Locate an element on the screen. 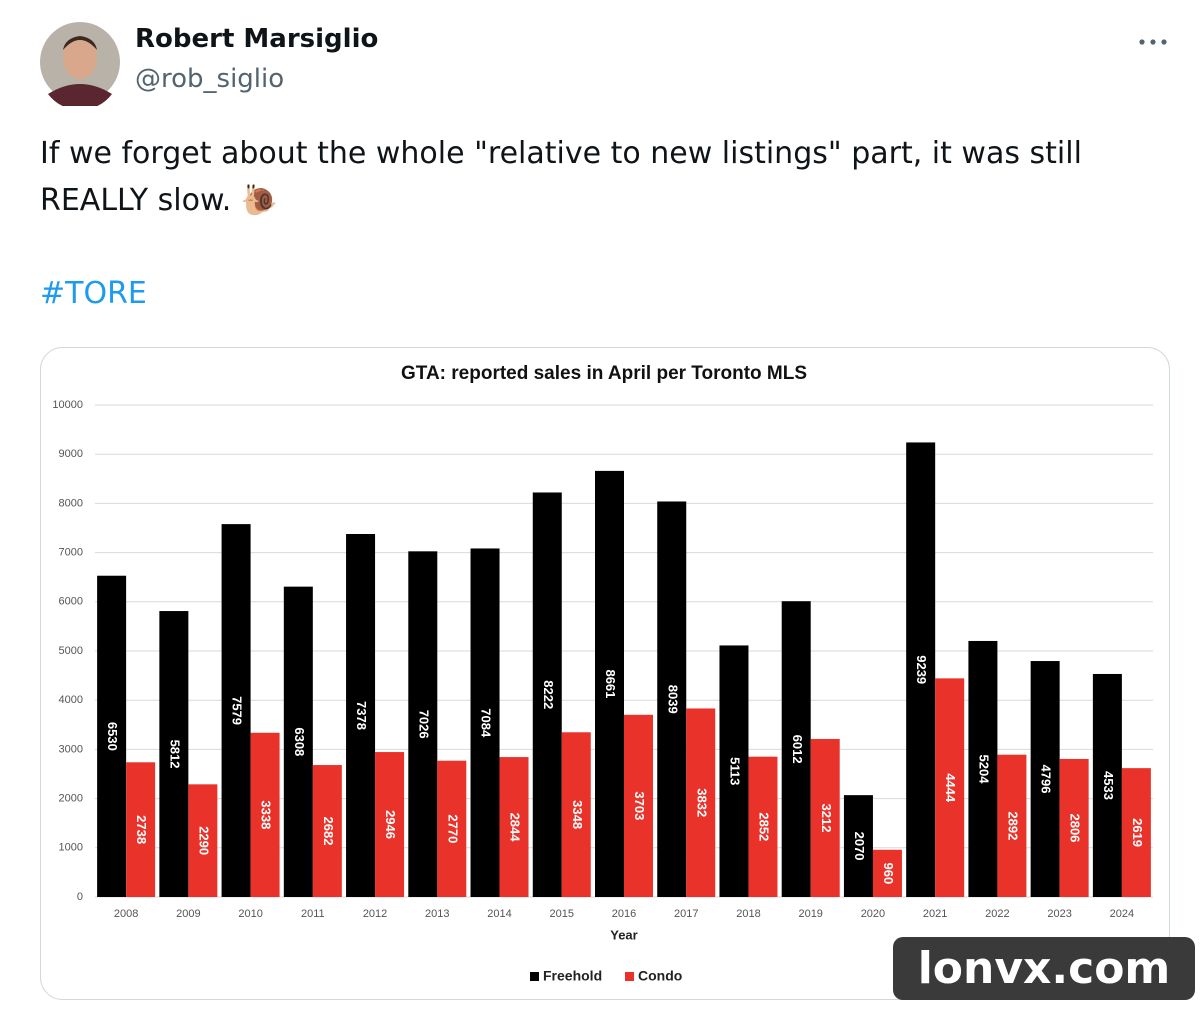 The image size is (1200, 1010). data-label: 2682 is located at coordinates (328, 831).